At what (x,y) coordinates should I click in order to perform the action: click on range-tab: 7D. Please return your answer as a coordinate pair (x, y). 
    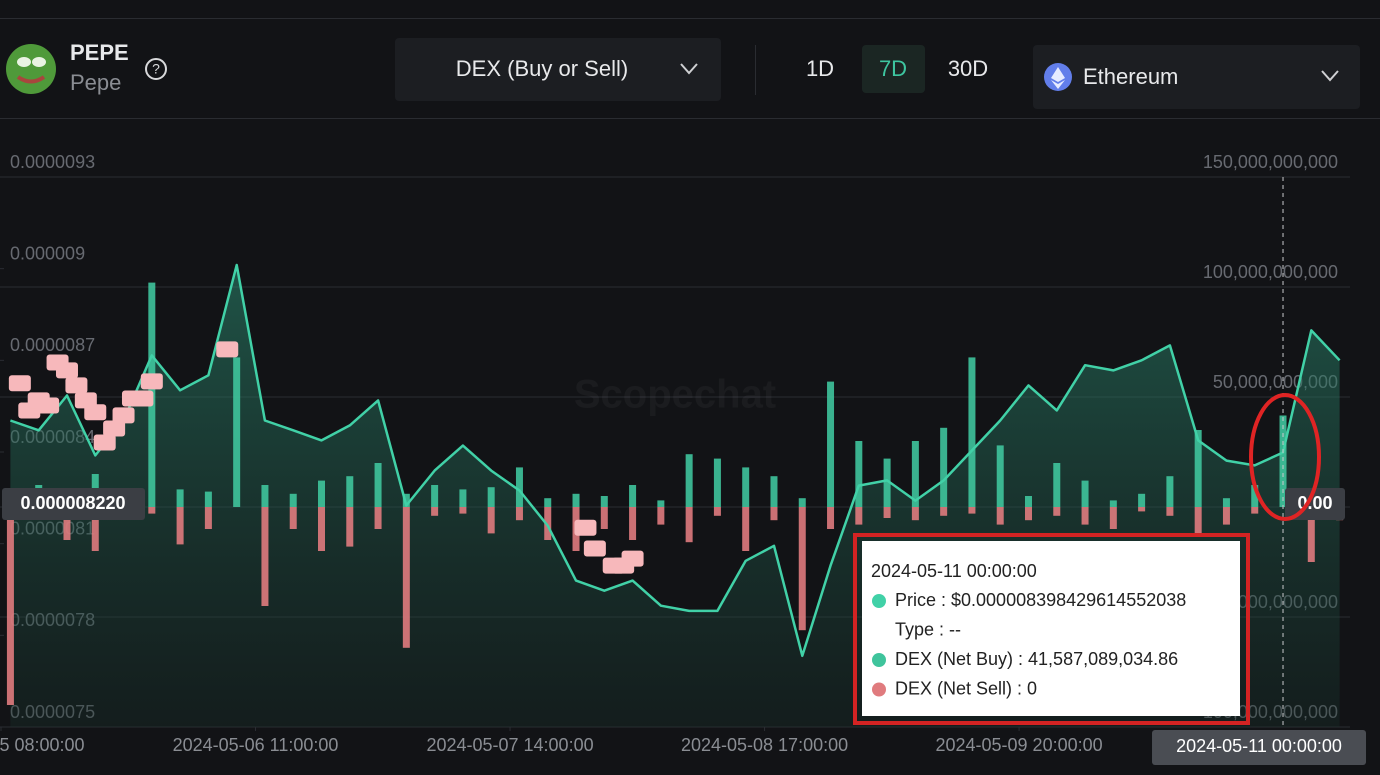
    Looking at the image, I should click on (893, 68).